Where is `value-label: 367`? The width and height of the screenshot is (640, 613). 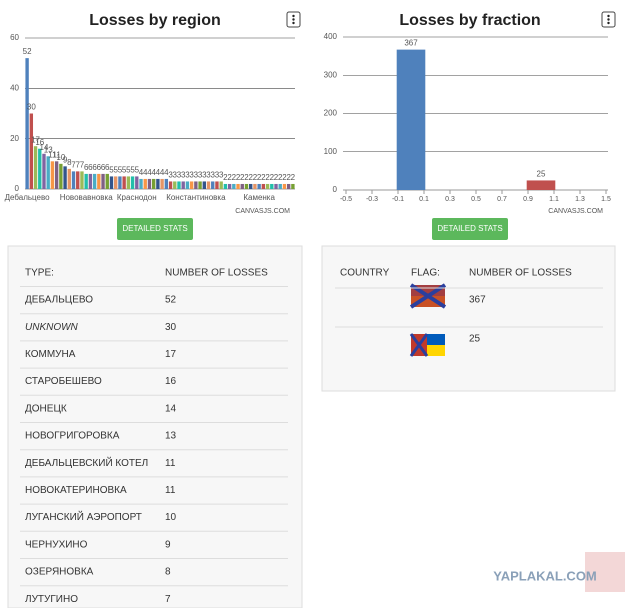
value-label: 367 is located at coordinates (411, 43).